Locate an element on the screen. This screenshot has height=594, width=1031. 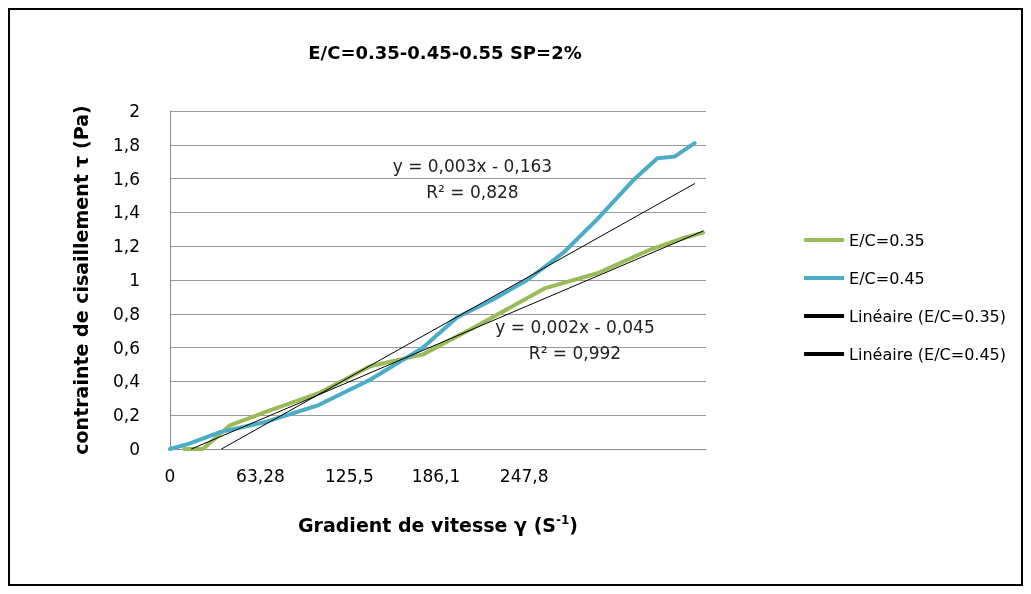
y-axis-title: contrainte de cisaillement τ (Pa) is located at coordinates (80, 280).